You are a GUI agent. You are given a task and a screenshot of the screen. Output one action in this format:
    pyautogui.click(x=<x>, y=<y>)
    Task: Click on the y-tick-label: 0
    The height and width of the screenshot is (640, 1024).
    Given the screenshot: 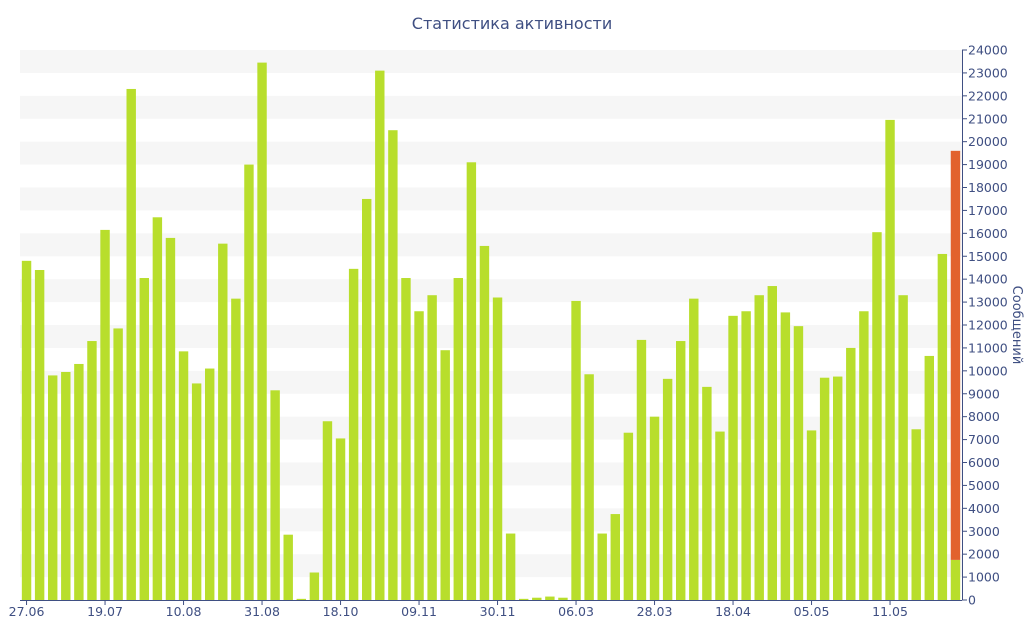 What is the action you would take?
    pyautogui.click(x=972, y=600)
    